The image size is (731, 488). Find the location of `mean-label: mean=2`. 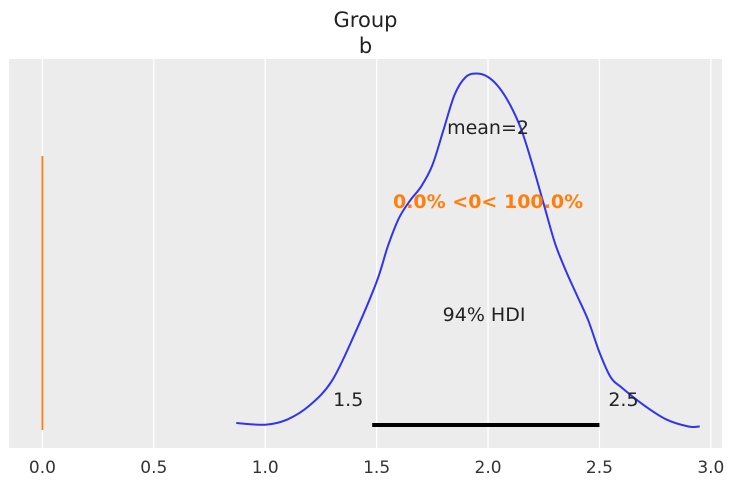

mean-label: mean=2 is located at coordinates (488, 128).